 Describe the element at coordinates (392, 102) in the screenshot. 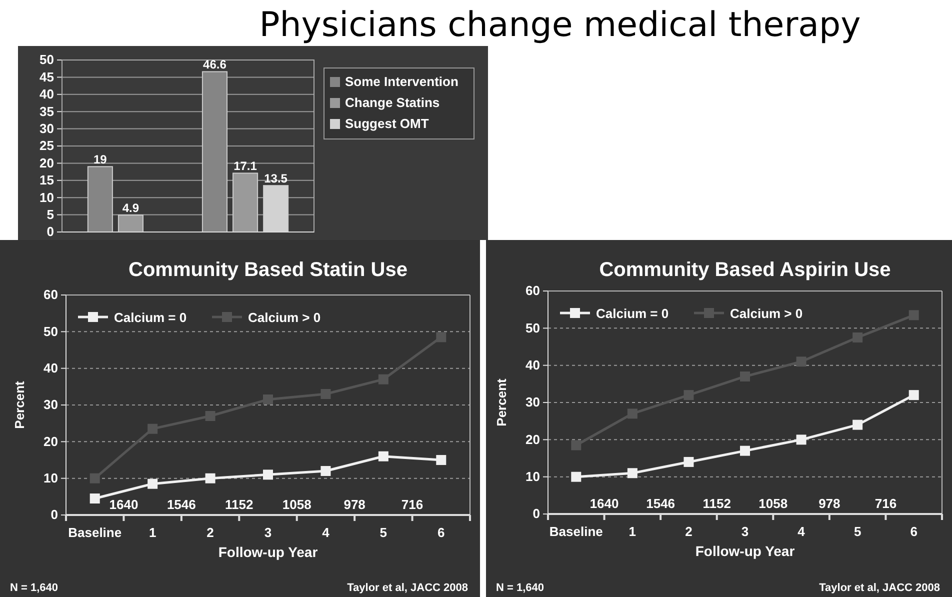

I see `legend-label: Change Statins` at that location.